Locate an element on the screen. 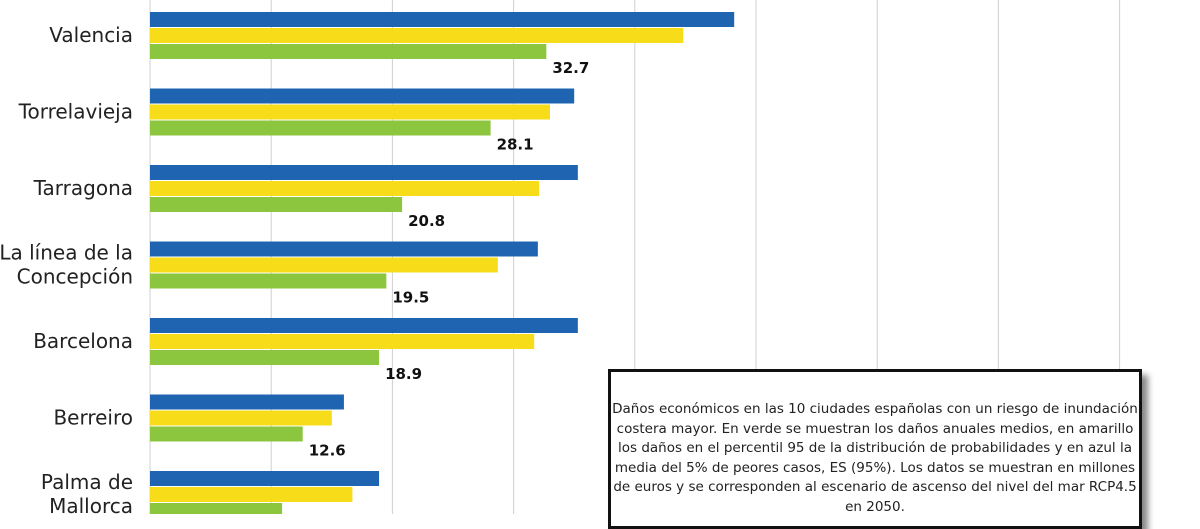 The width and height of the screenshot is (1200, 529). data-label: 18.9 is located at coordinates (403, 374).